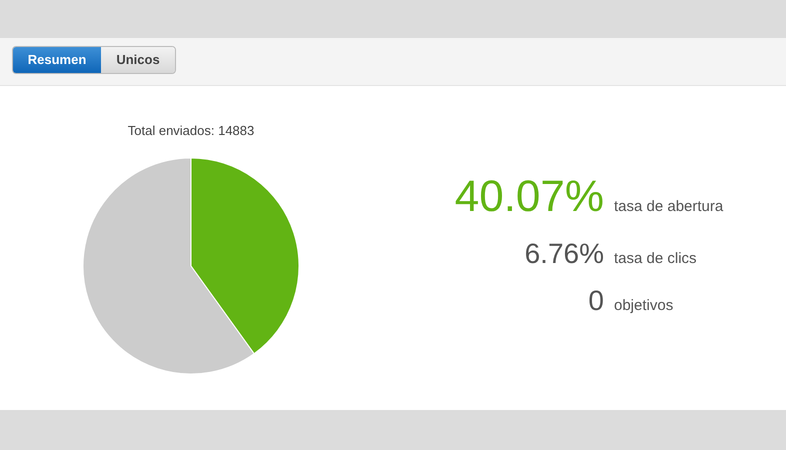  Describe the element at coordinates (655, 258) in the screenshot. I see `text: tasa de clics` at that location.